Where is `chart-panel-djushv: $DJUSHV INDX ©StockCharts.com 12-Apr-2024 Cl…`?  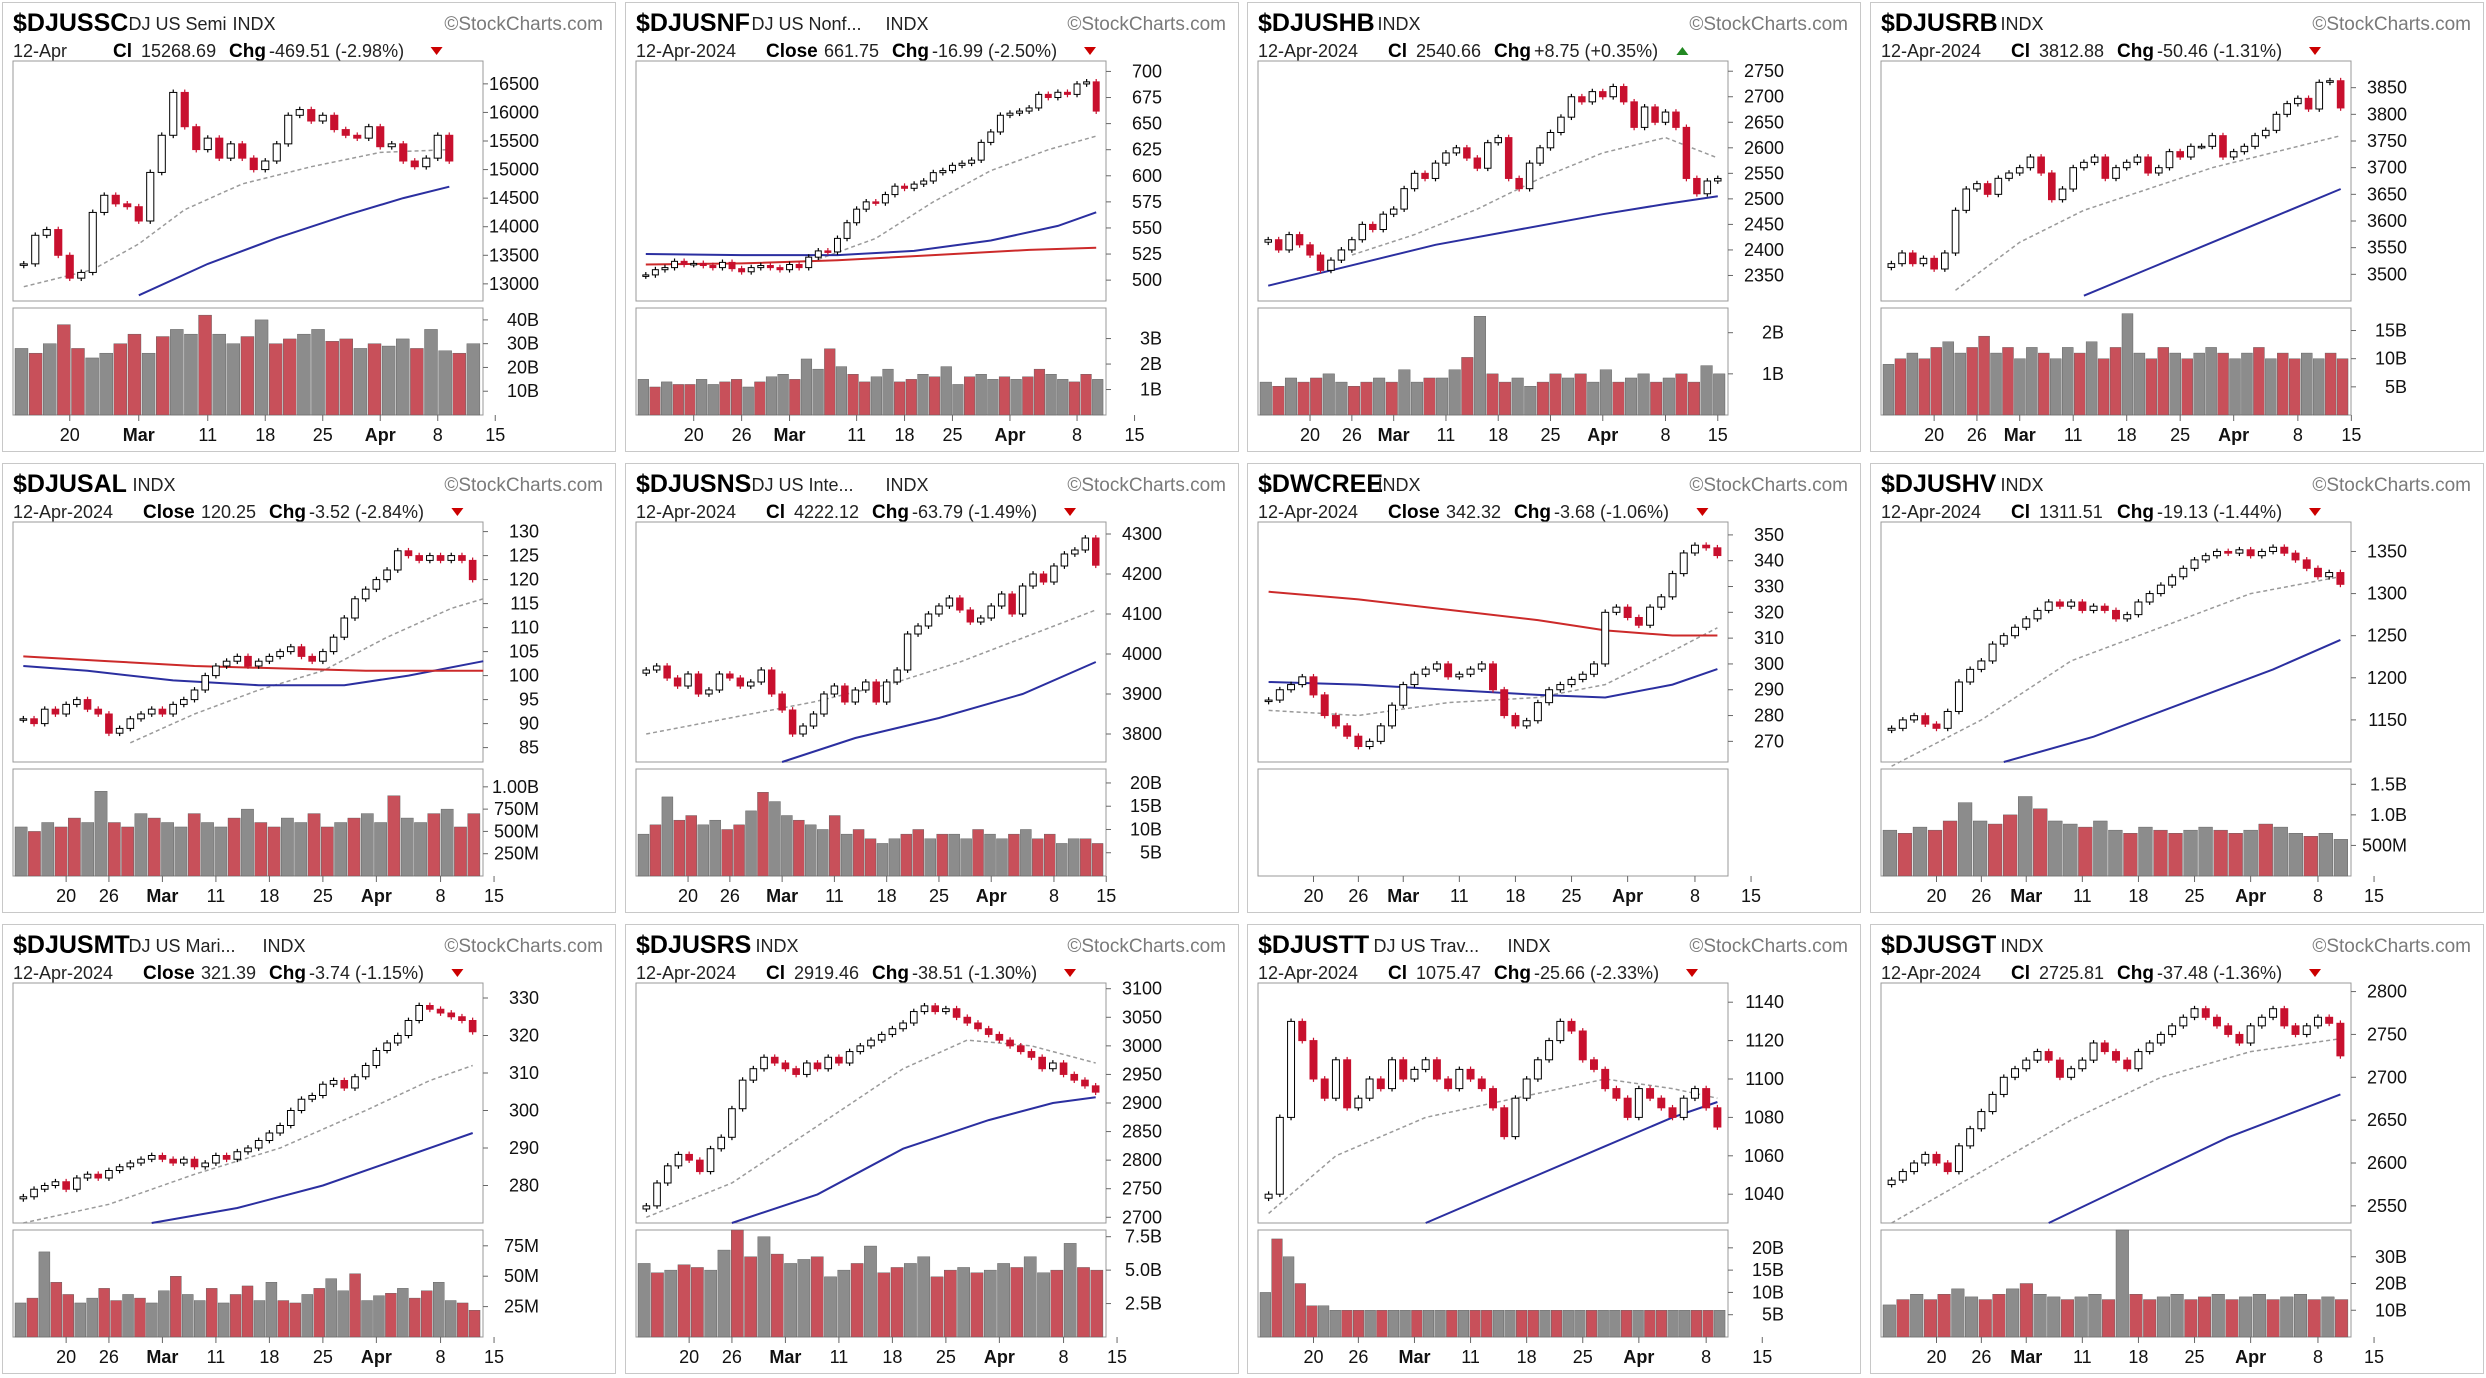 chart-panel-djushv: $DJUSHV INDX ©StockCharts.com 12-Apr-2024 Cl… is located at coordinates (2177, 688).